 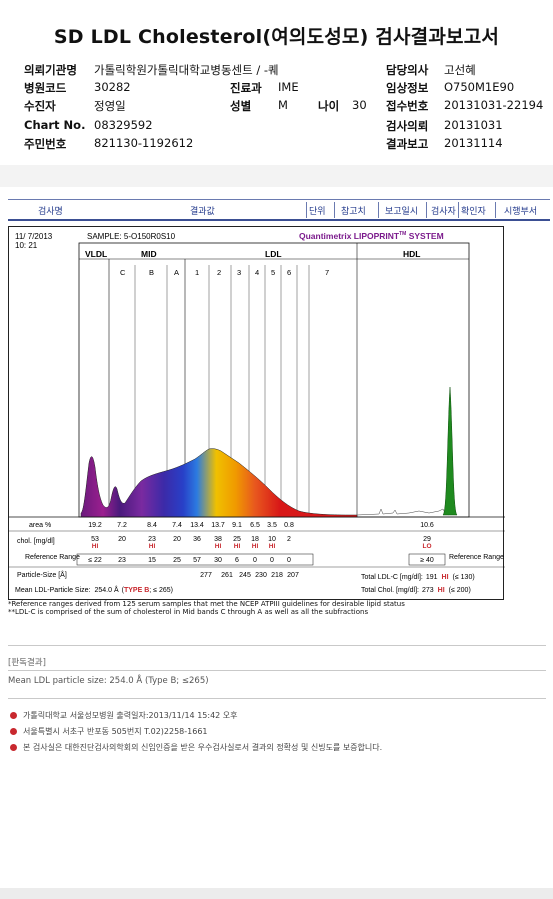 What do you see at coordinates (197, 272) in the screenshot?
I see `band-1: 1` at bounding box center [197, 272].